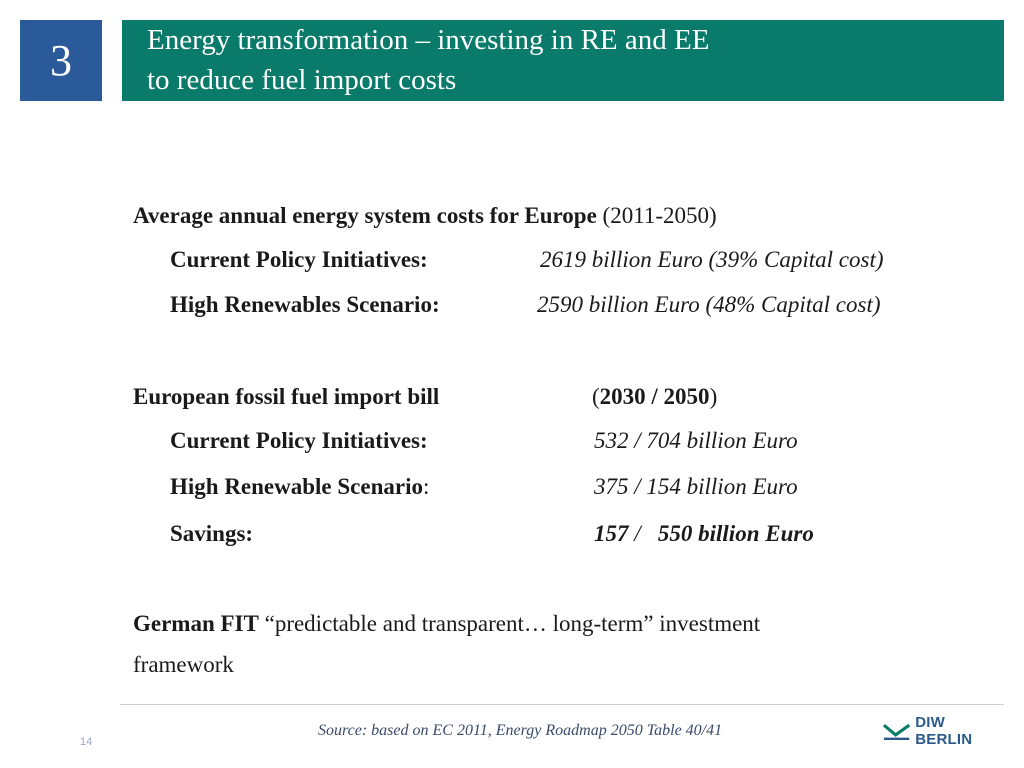 Image resolution: width=1024 pixels, height=768 pixels. What do you see at coordinates (696, 440) in the screenshot?
I see `imports-cpi-value: 532 / 704 billion Euro` at bounding box center [696, 440].